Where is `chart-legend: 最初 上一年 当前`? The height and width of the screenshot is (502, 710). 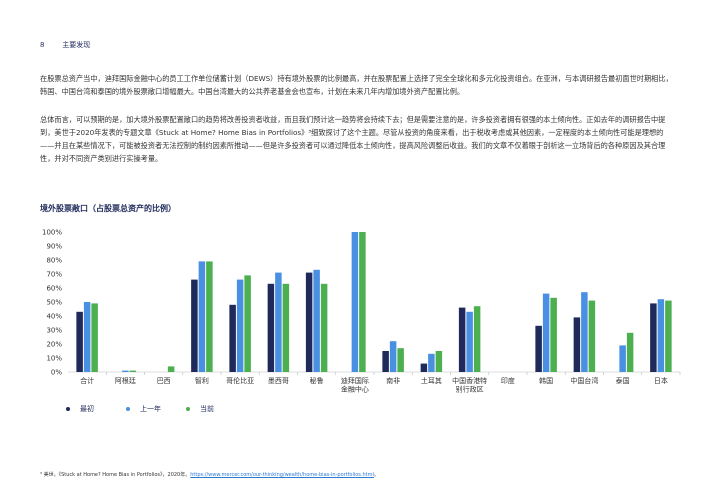
chart-legend: 最初 上一年 当前 is located at coordinates (156, 409).